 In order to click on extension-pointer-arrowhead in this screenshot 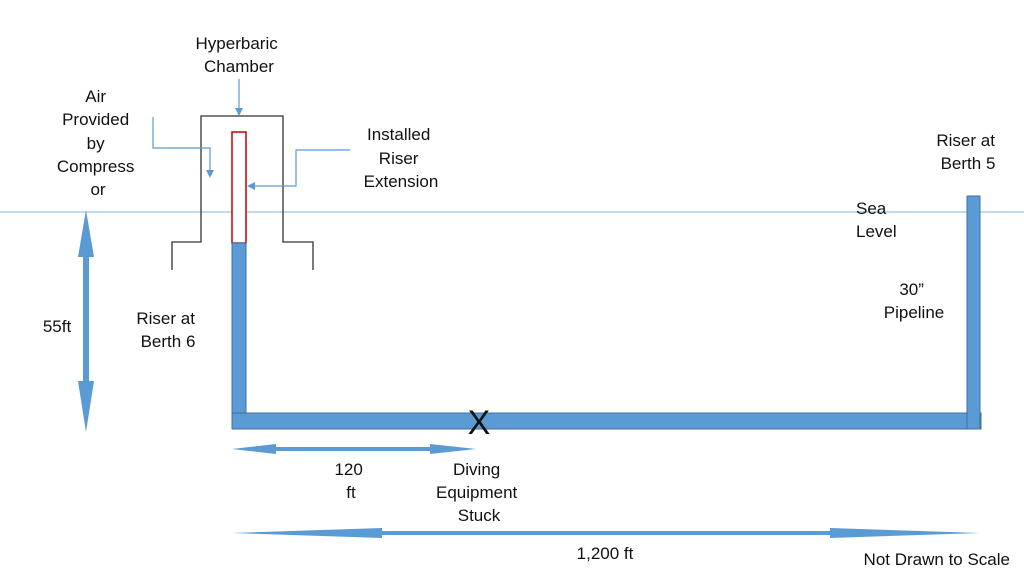, I will do `click(251, 186)`.